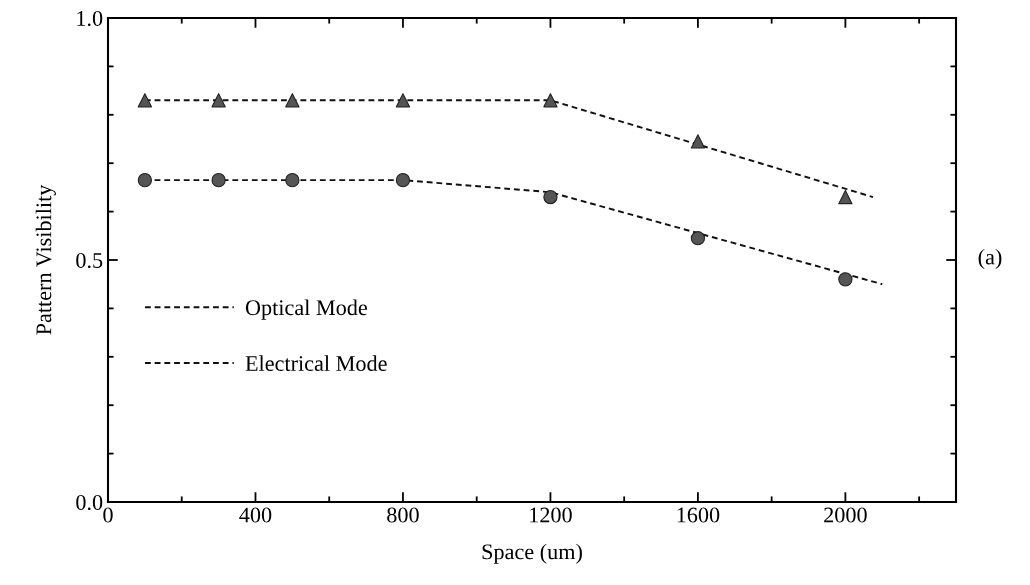 The image size is (1030, 585). What do you see at coordinates (108, 515) in the screenshot?
I see `x-tick-label: 0` at bounding box center [108, 515].